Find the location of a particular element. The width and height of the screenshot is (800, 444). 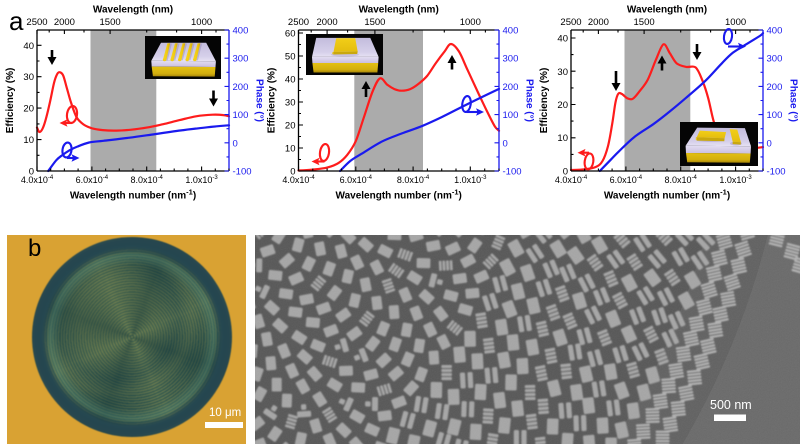

svg-text: 60 is located at coordinates (290, 34).